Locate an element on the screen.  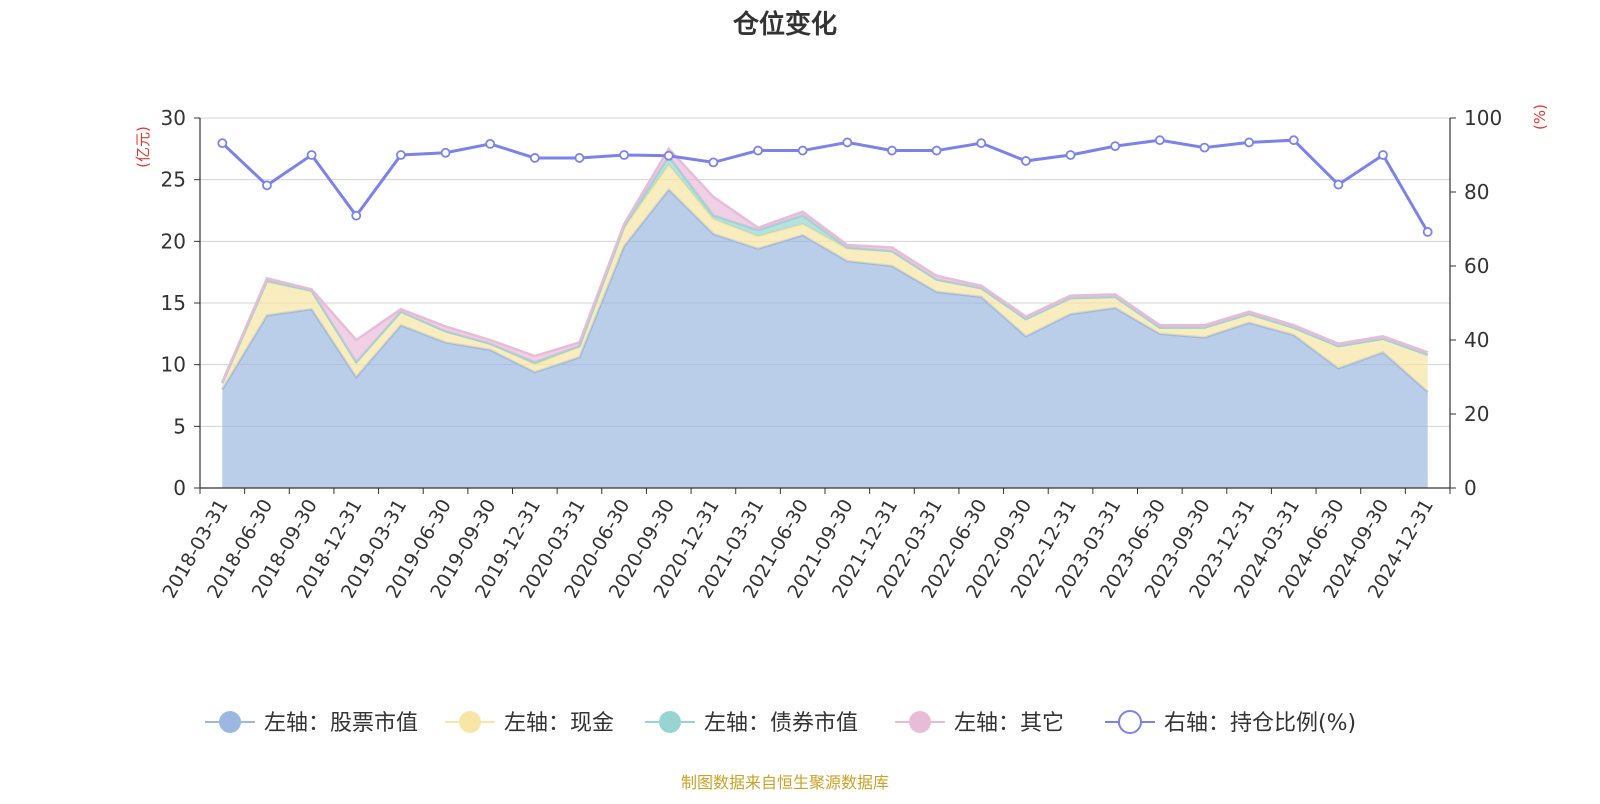
legend: 左轴：股票市值 左轴：现金 左轴：债券市值 左轴：其它 右轴：持仓比例(%) is located at coordinates (780, 723).